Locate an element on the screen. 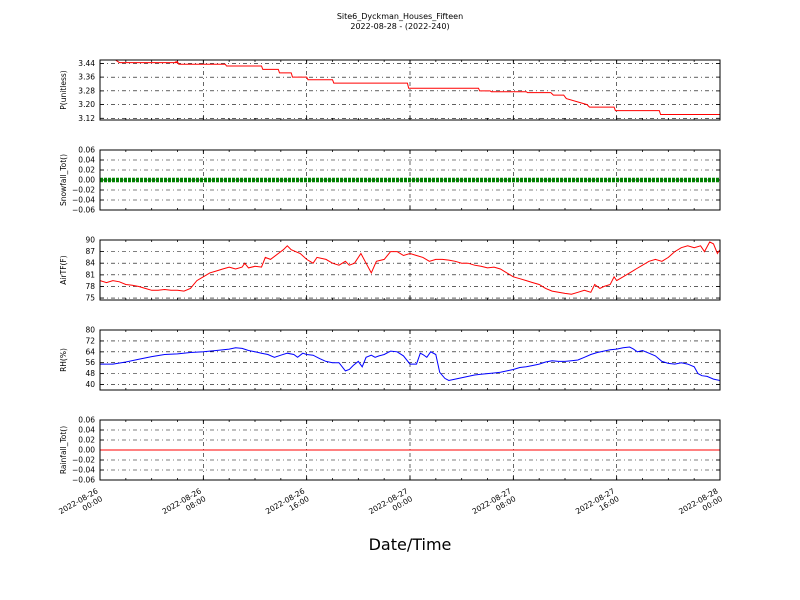 This screenshot has height=600, width=800. y-tick-label: 90 is located at coordinates (90, 240).